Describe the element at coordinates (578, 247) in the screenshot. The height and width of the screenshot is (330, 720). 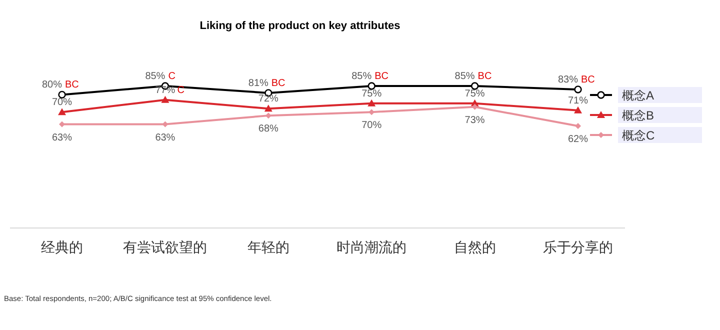
I see `x-tick-label: 乐于分享的` at that location.